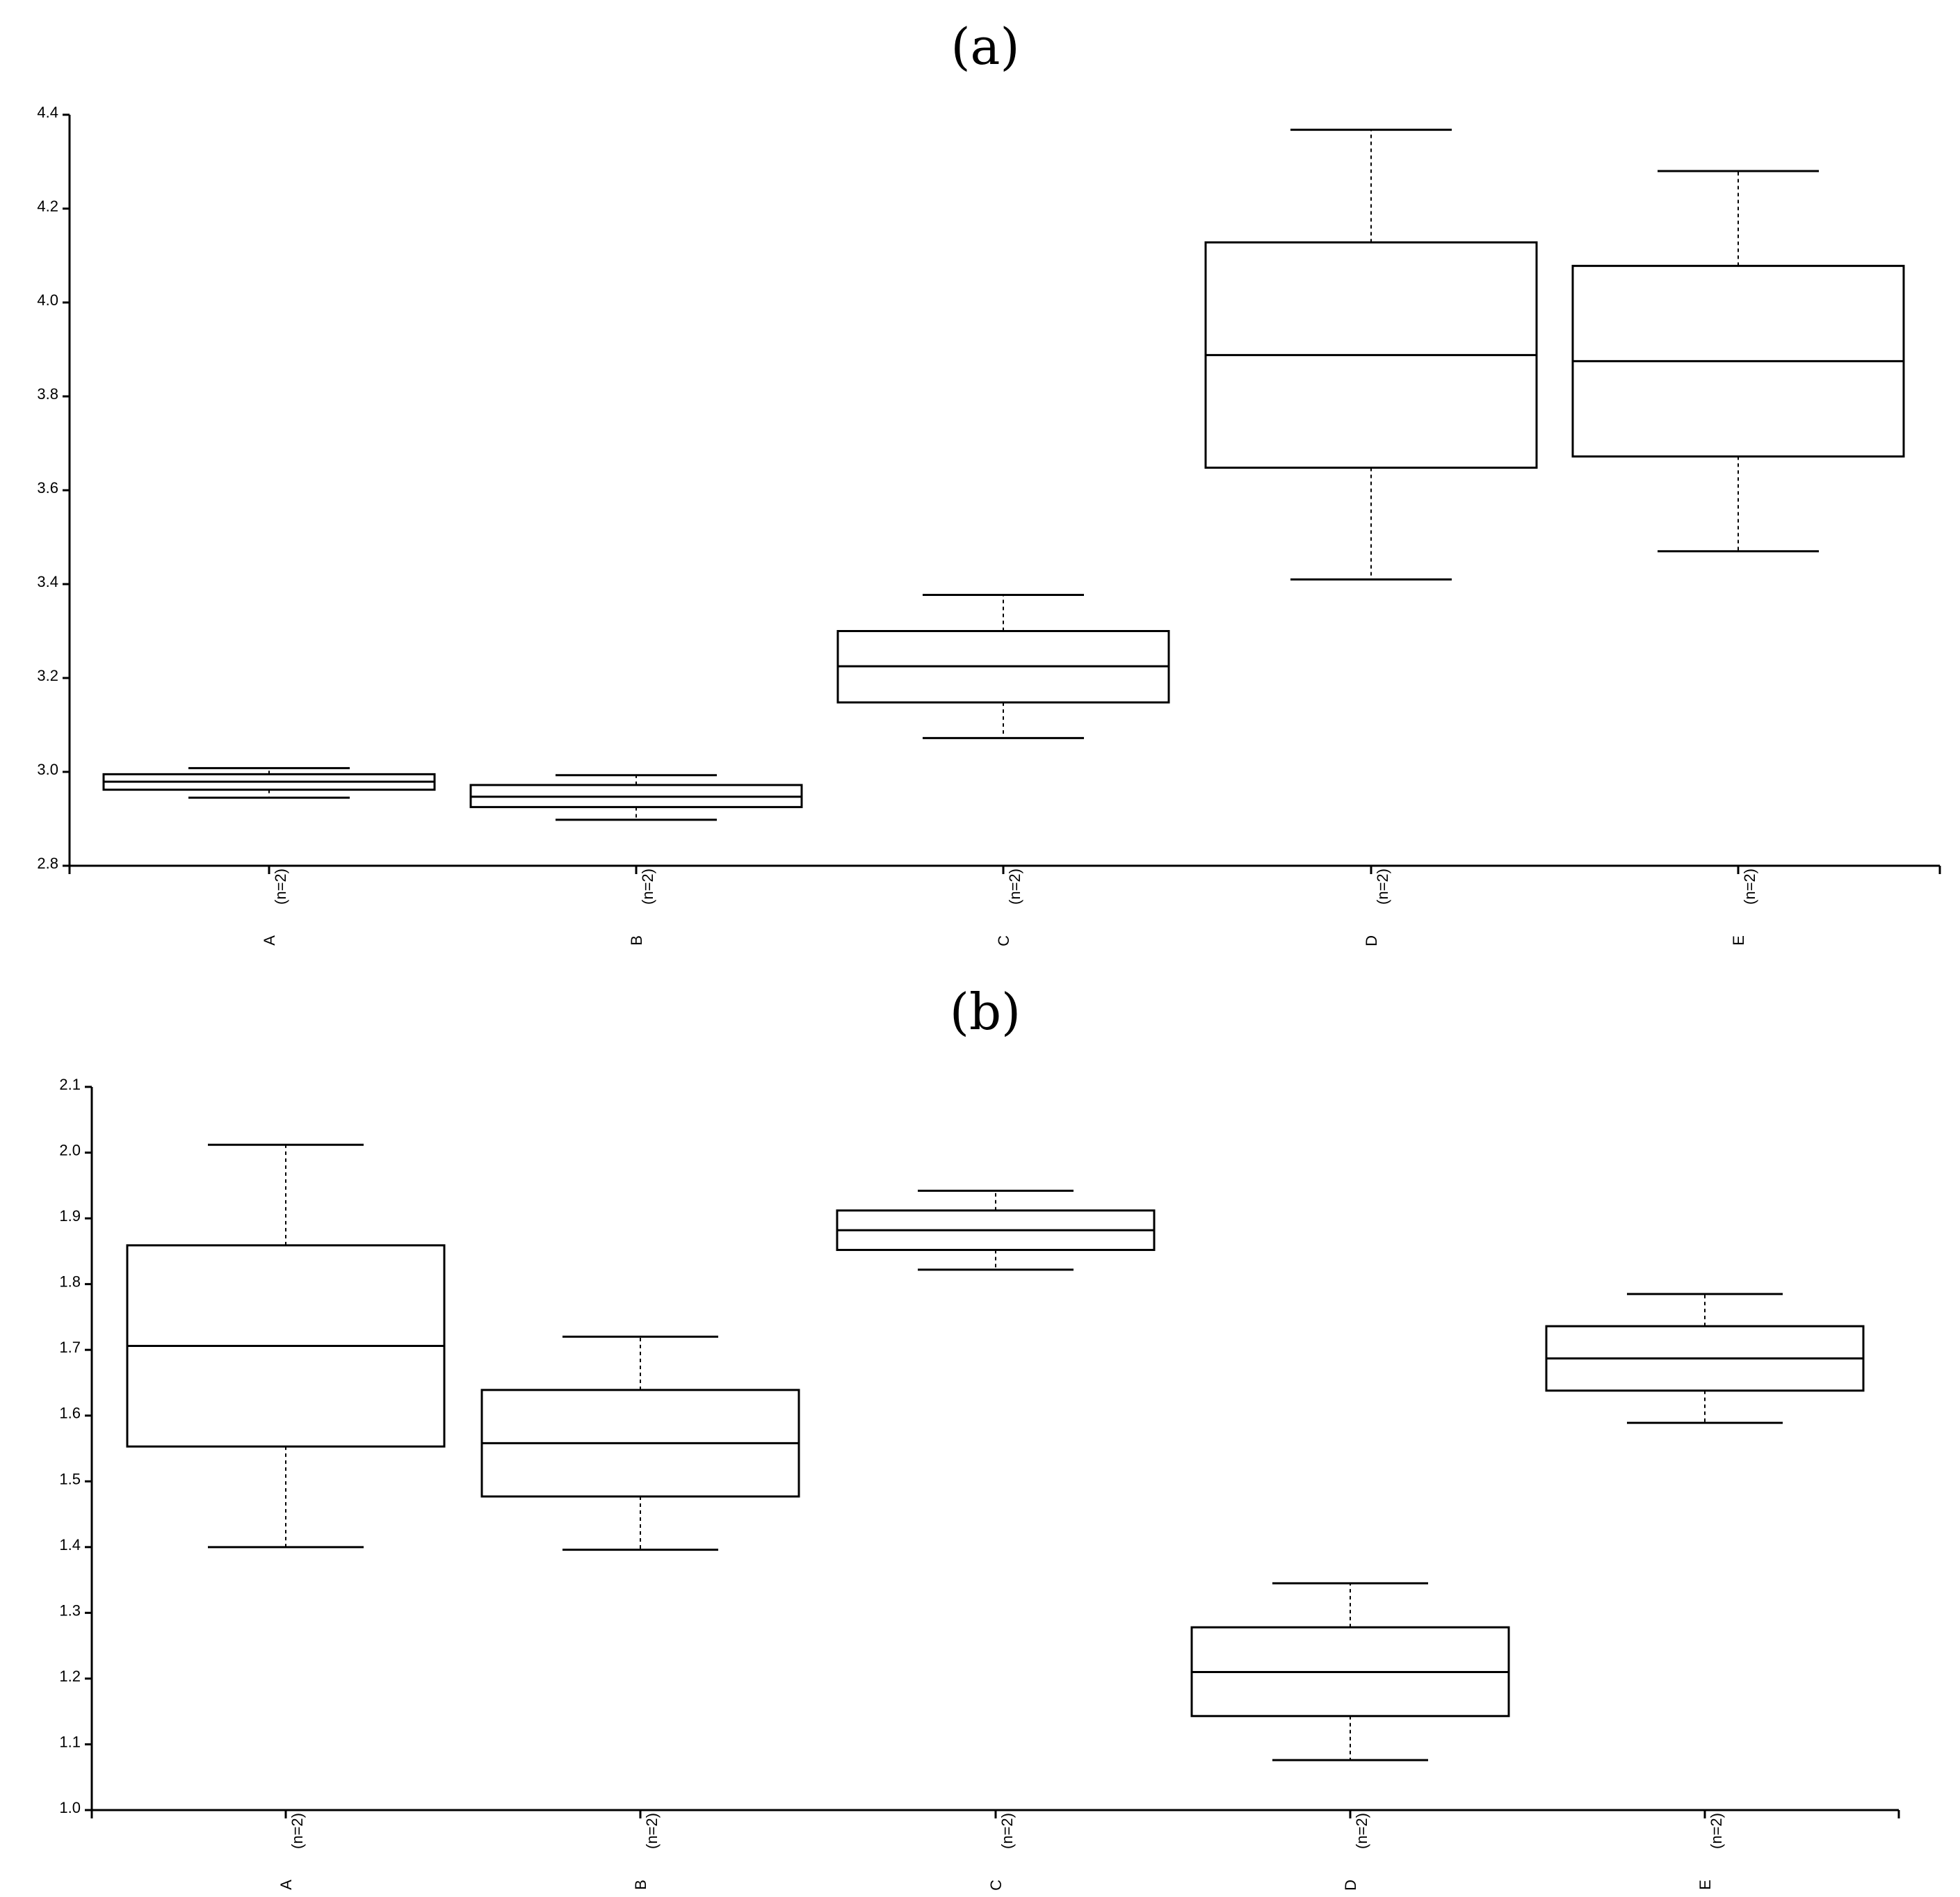 This screenshot has width=1960, height=1897. I want to click on y-tick-label: 1.4, so click(70, 1544).